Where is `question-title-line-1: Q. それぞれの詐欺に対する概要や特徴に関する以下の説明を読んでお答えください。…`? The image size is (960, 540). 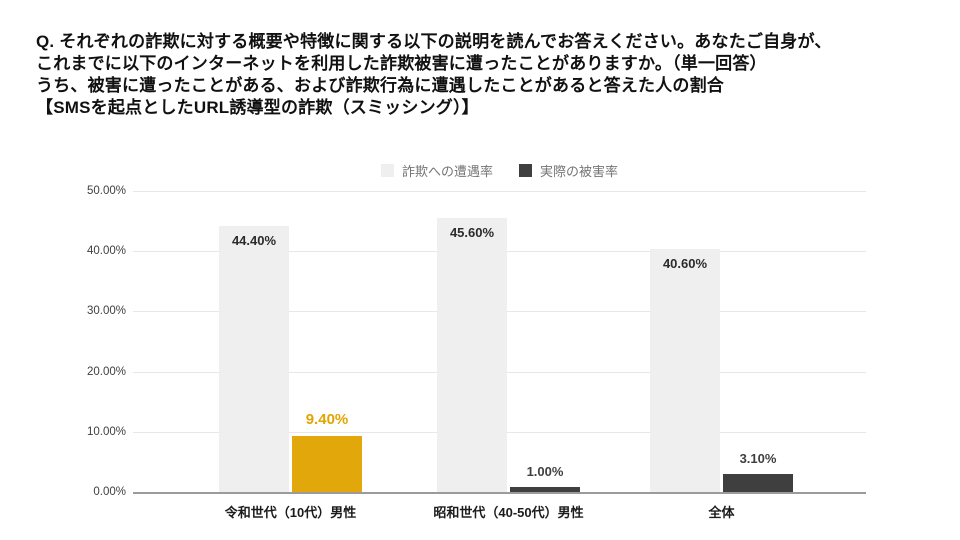
question-title-line-1: Q. それぞれの詐欺に対する概要や特徴に関する以下の説明を読んでお答えください。… is located at coordinates (434, 41).